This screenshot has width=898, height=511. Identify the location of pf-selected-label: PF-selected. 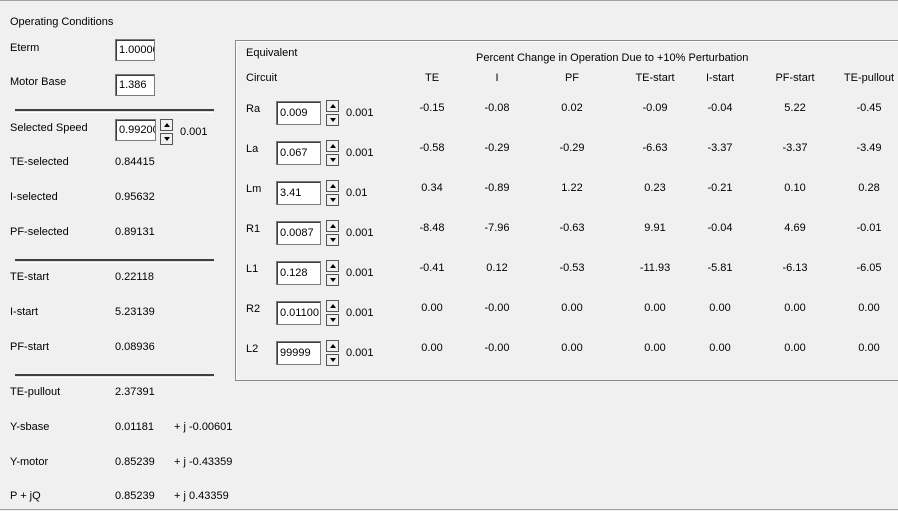
(39, 232).